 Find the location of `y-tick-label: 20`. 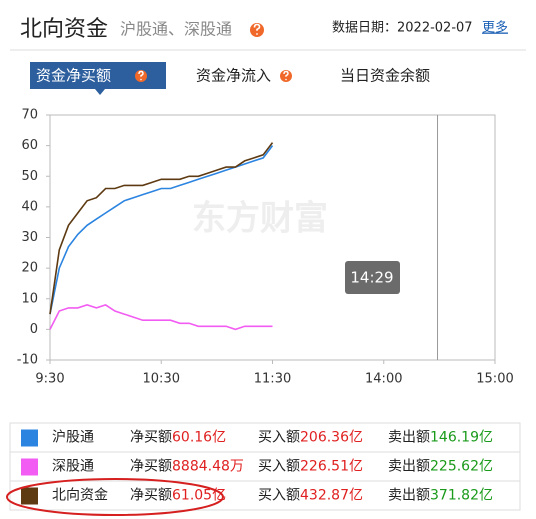

y-tick-label: 20 is located at coordinates (29, 268).